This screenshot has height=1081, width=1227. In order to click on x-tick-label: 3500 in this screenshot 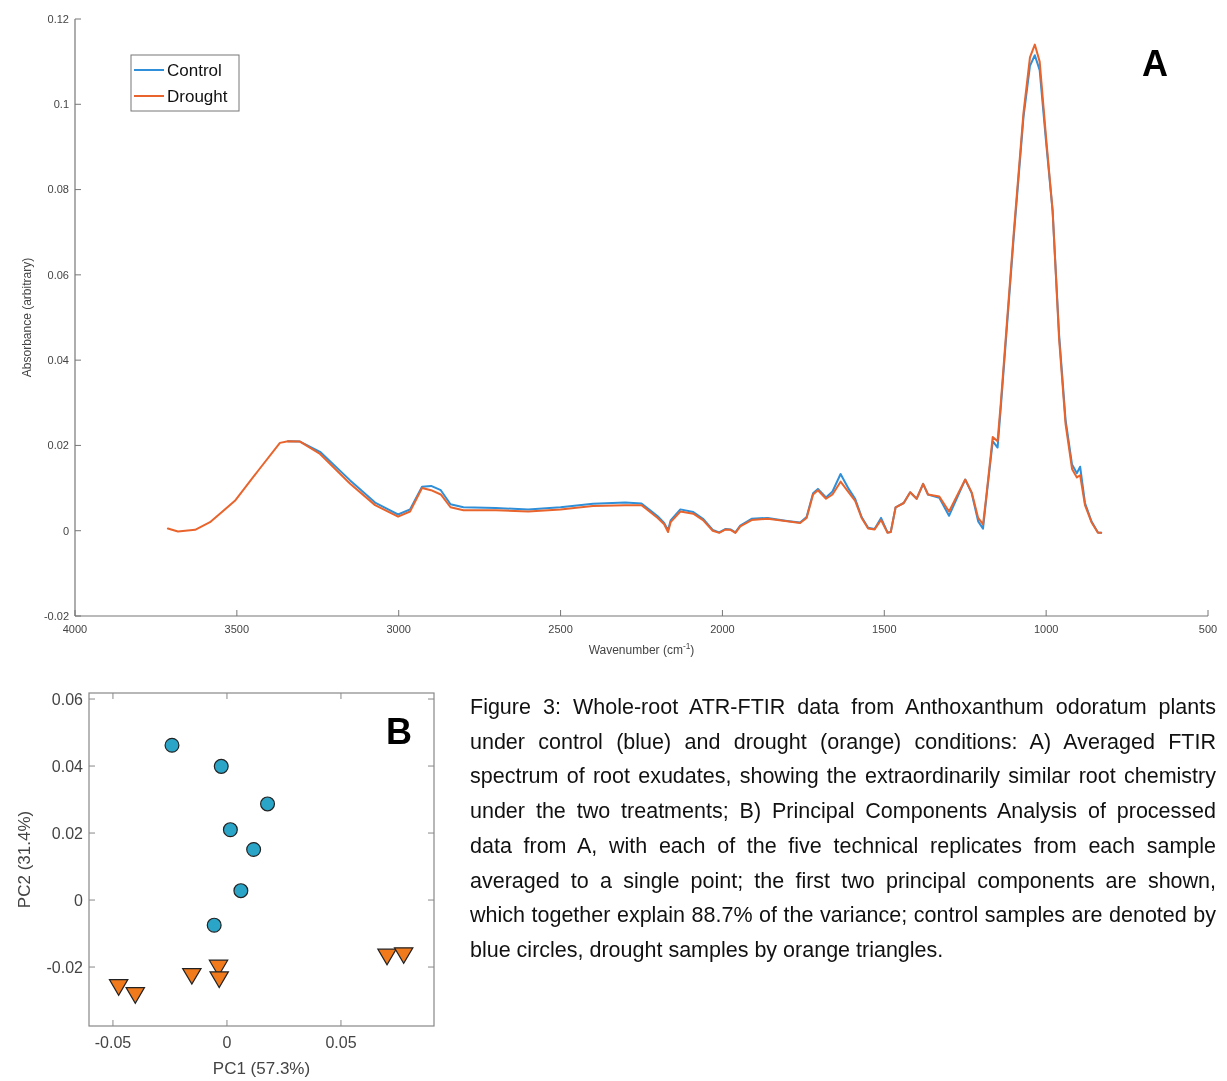, I will do `click(237, 629)`.